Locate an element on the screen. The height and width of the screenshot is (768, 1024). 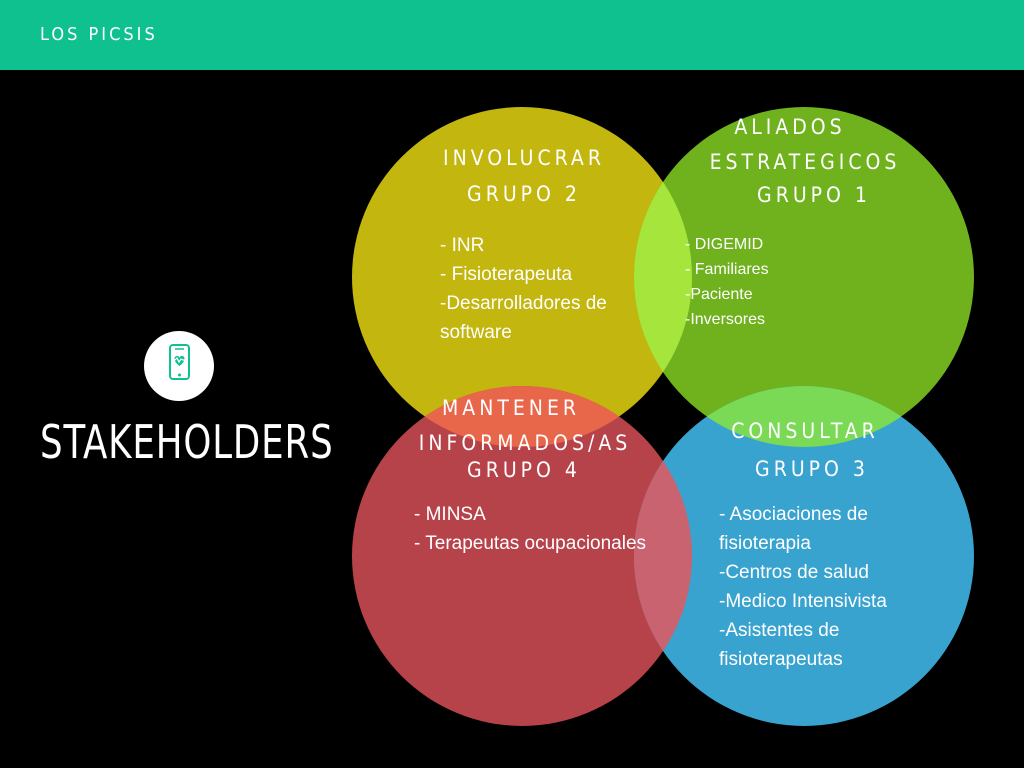
list-item: -Asistentes de is located at coordinates (779, 630).